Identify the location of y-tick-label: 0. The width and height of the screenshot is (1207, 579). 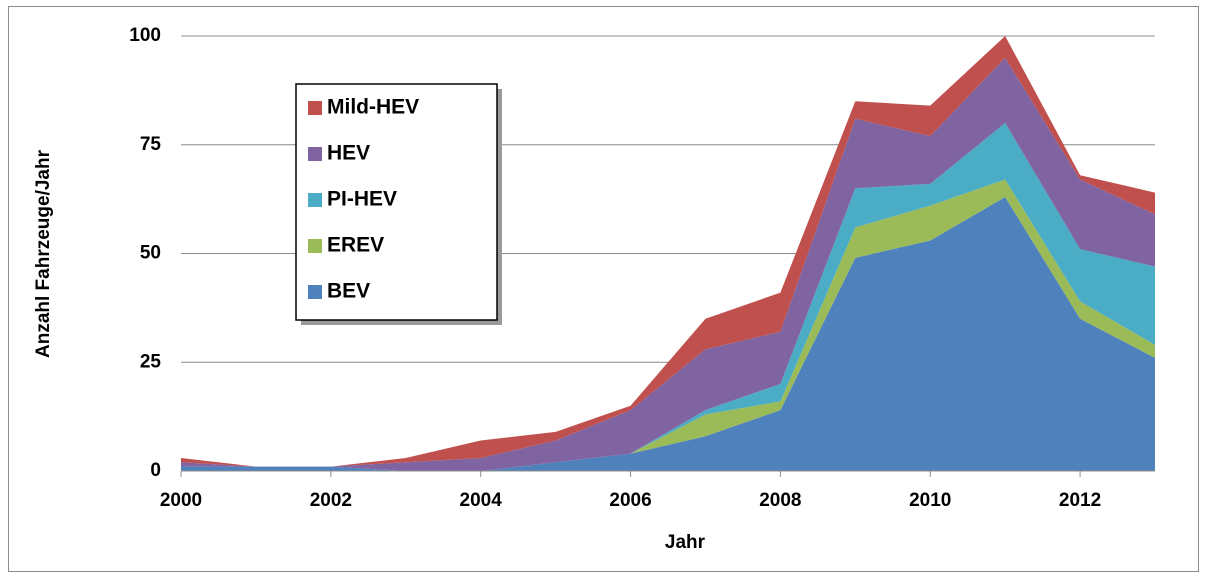
(155, 470).